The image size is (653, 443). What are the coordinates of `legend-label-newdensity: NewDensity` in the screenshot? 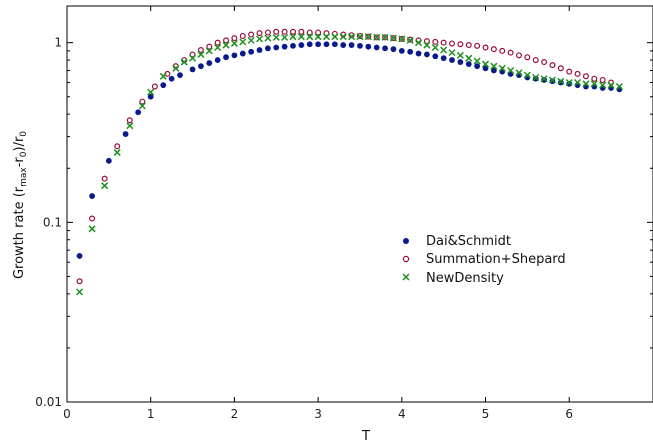 It's located at (465, 278).